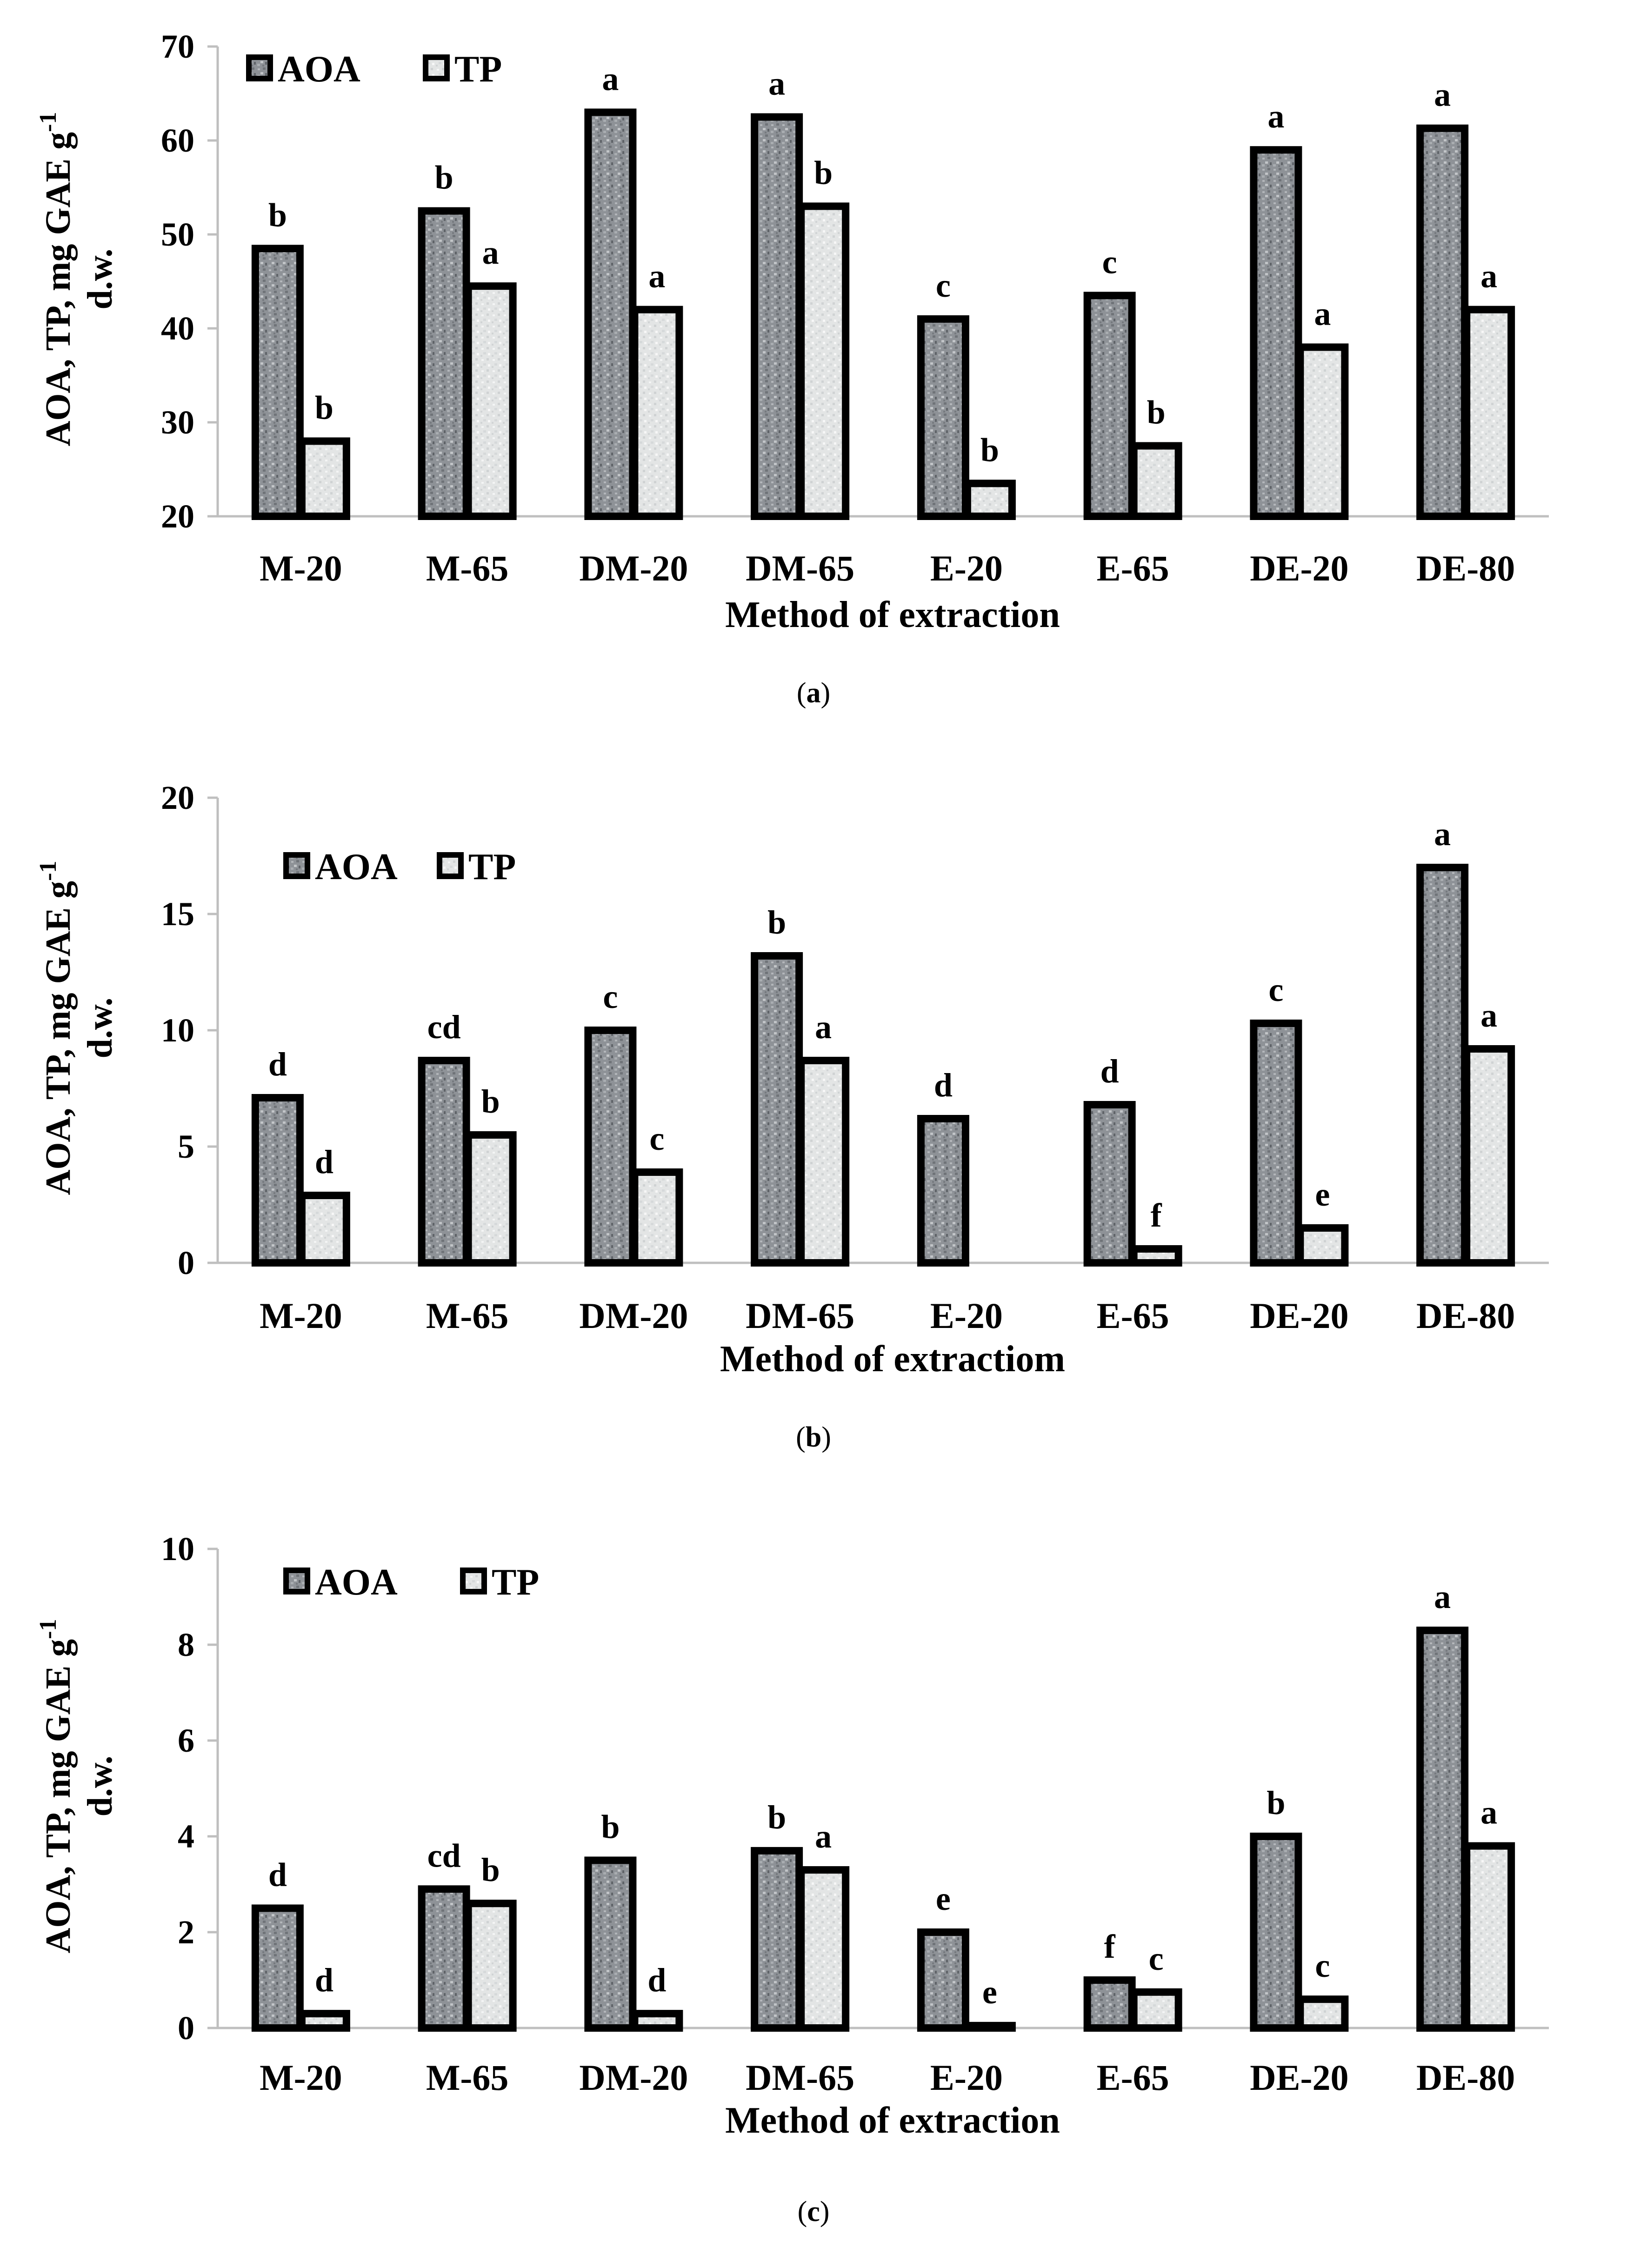 The height and width of the screenshot is (2268, 1627). What do you see at coordinates (177, 422) in the screenshot?
I see `y-tick-label: 30` at bounding box center [177, 422].